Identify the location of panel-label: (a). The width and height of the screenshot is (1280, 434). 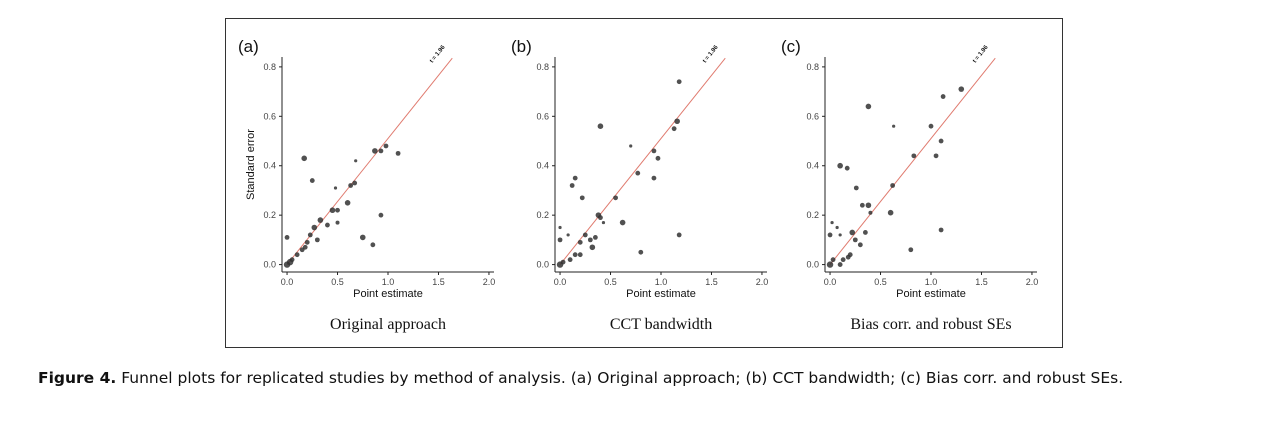
(248, 46).